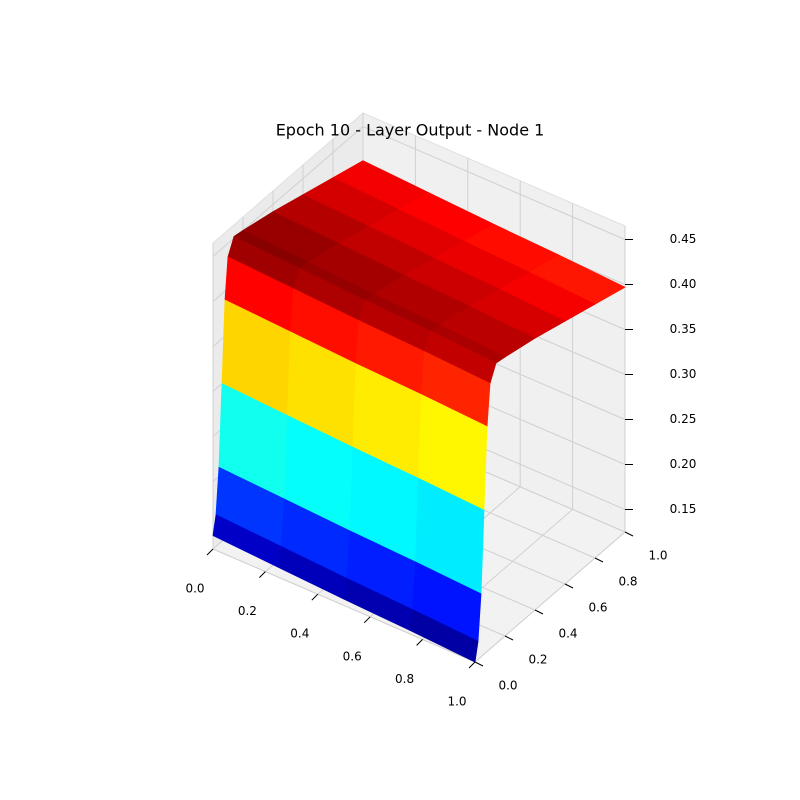  What do you see at coordinates (537, 660) in the screenshot?
I see `y-tick-label: 0.2` at bounding box center [537, 660].